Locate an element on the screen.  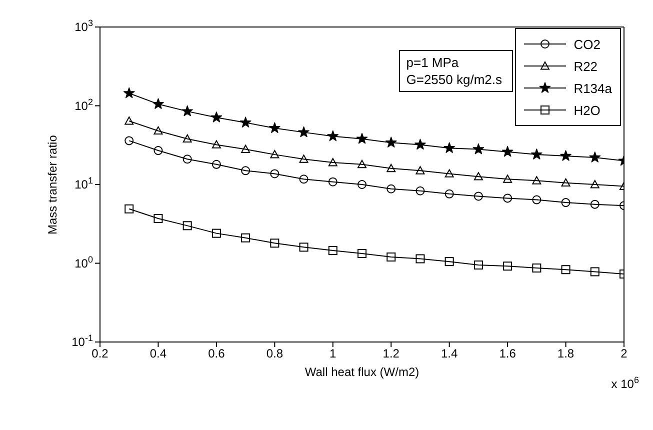
y-tick-label: 10$^{-1}$ is located at coordinates (82, 341).